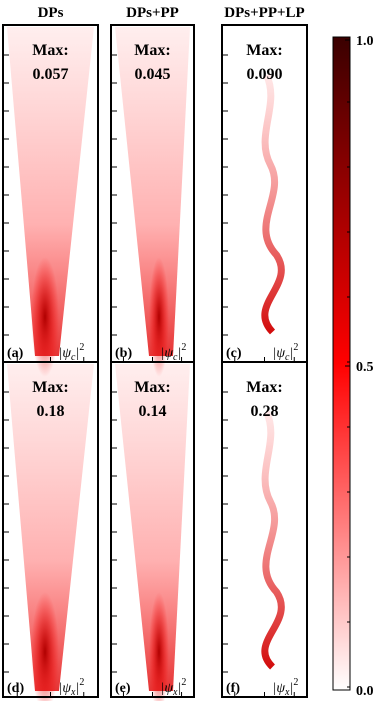  What do you see at coordinates (15, 353) in the screenshot?
I see `panel-label: (a)` at bounding box center [15, 353].